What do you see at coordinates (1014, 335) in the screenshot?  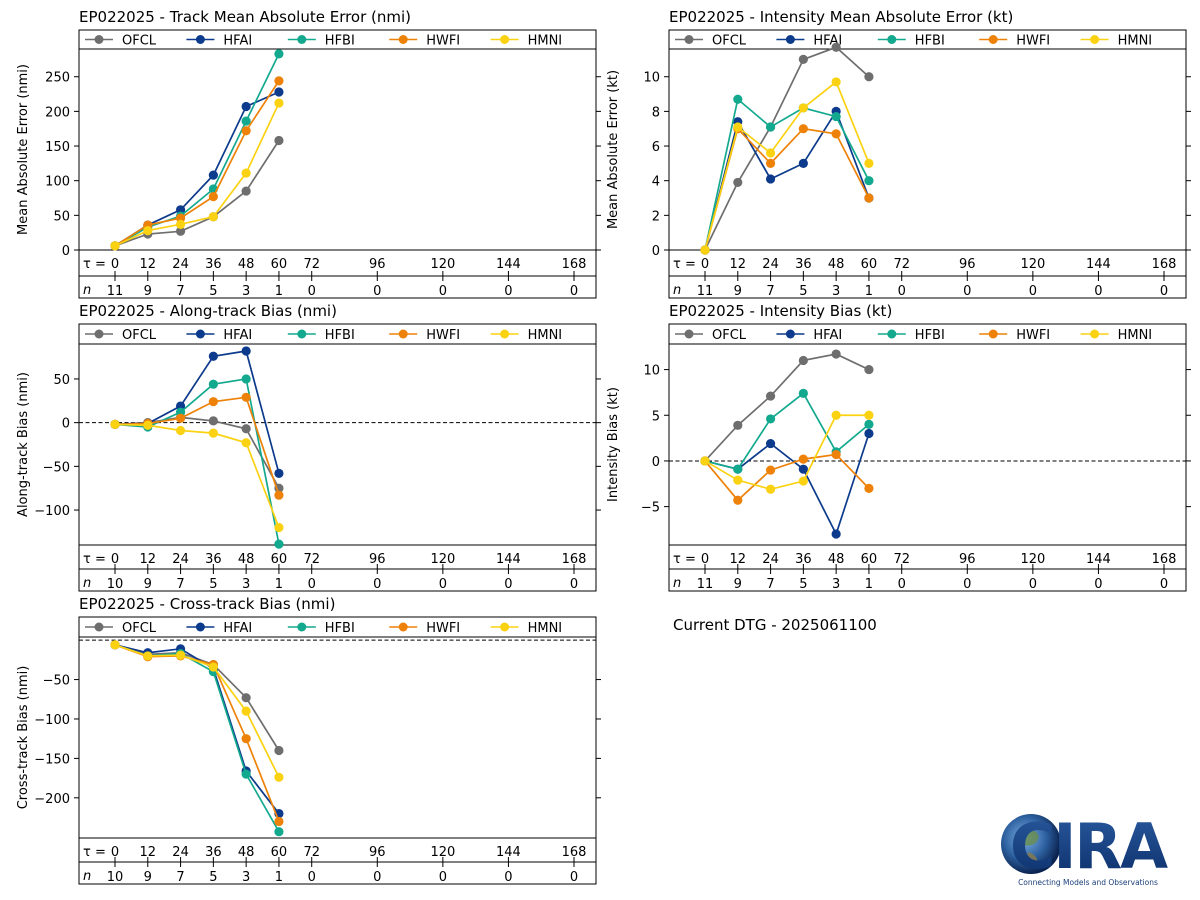 I see `legend-entry-hwfi: HWFI` at bounding box center [1014, 335].